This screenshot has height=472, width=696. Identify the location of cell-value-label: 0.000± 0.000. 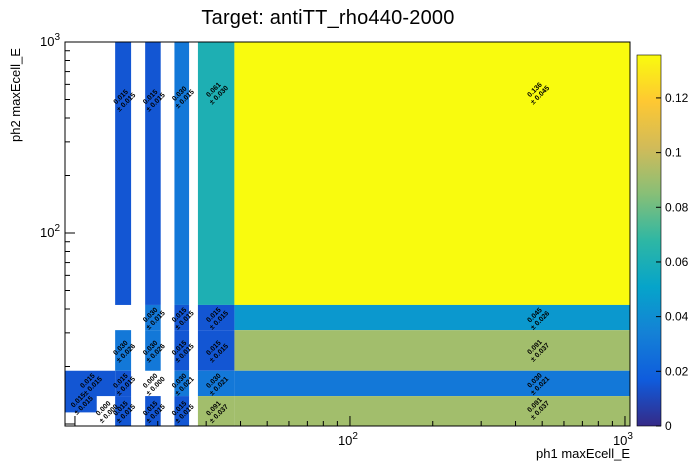
(153, 384).